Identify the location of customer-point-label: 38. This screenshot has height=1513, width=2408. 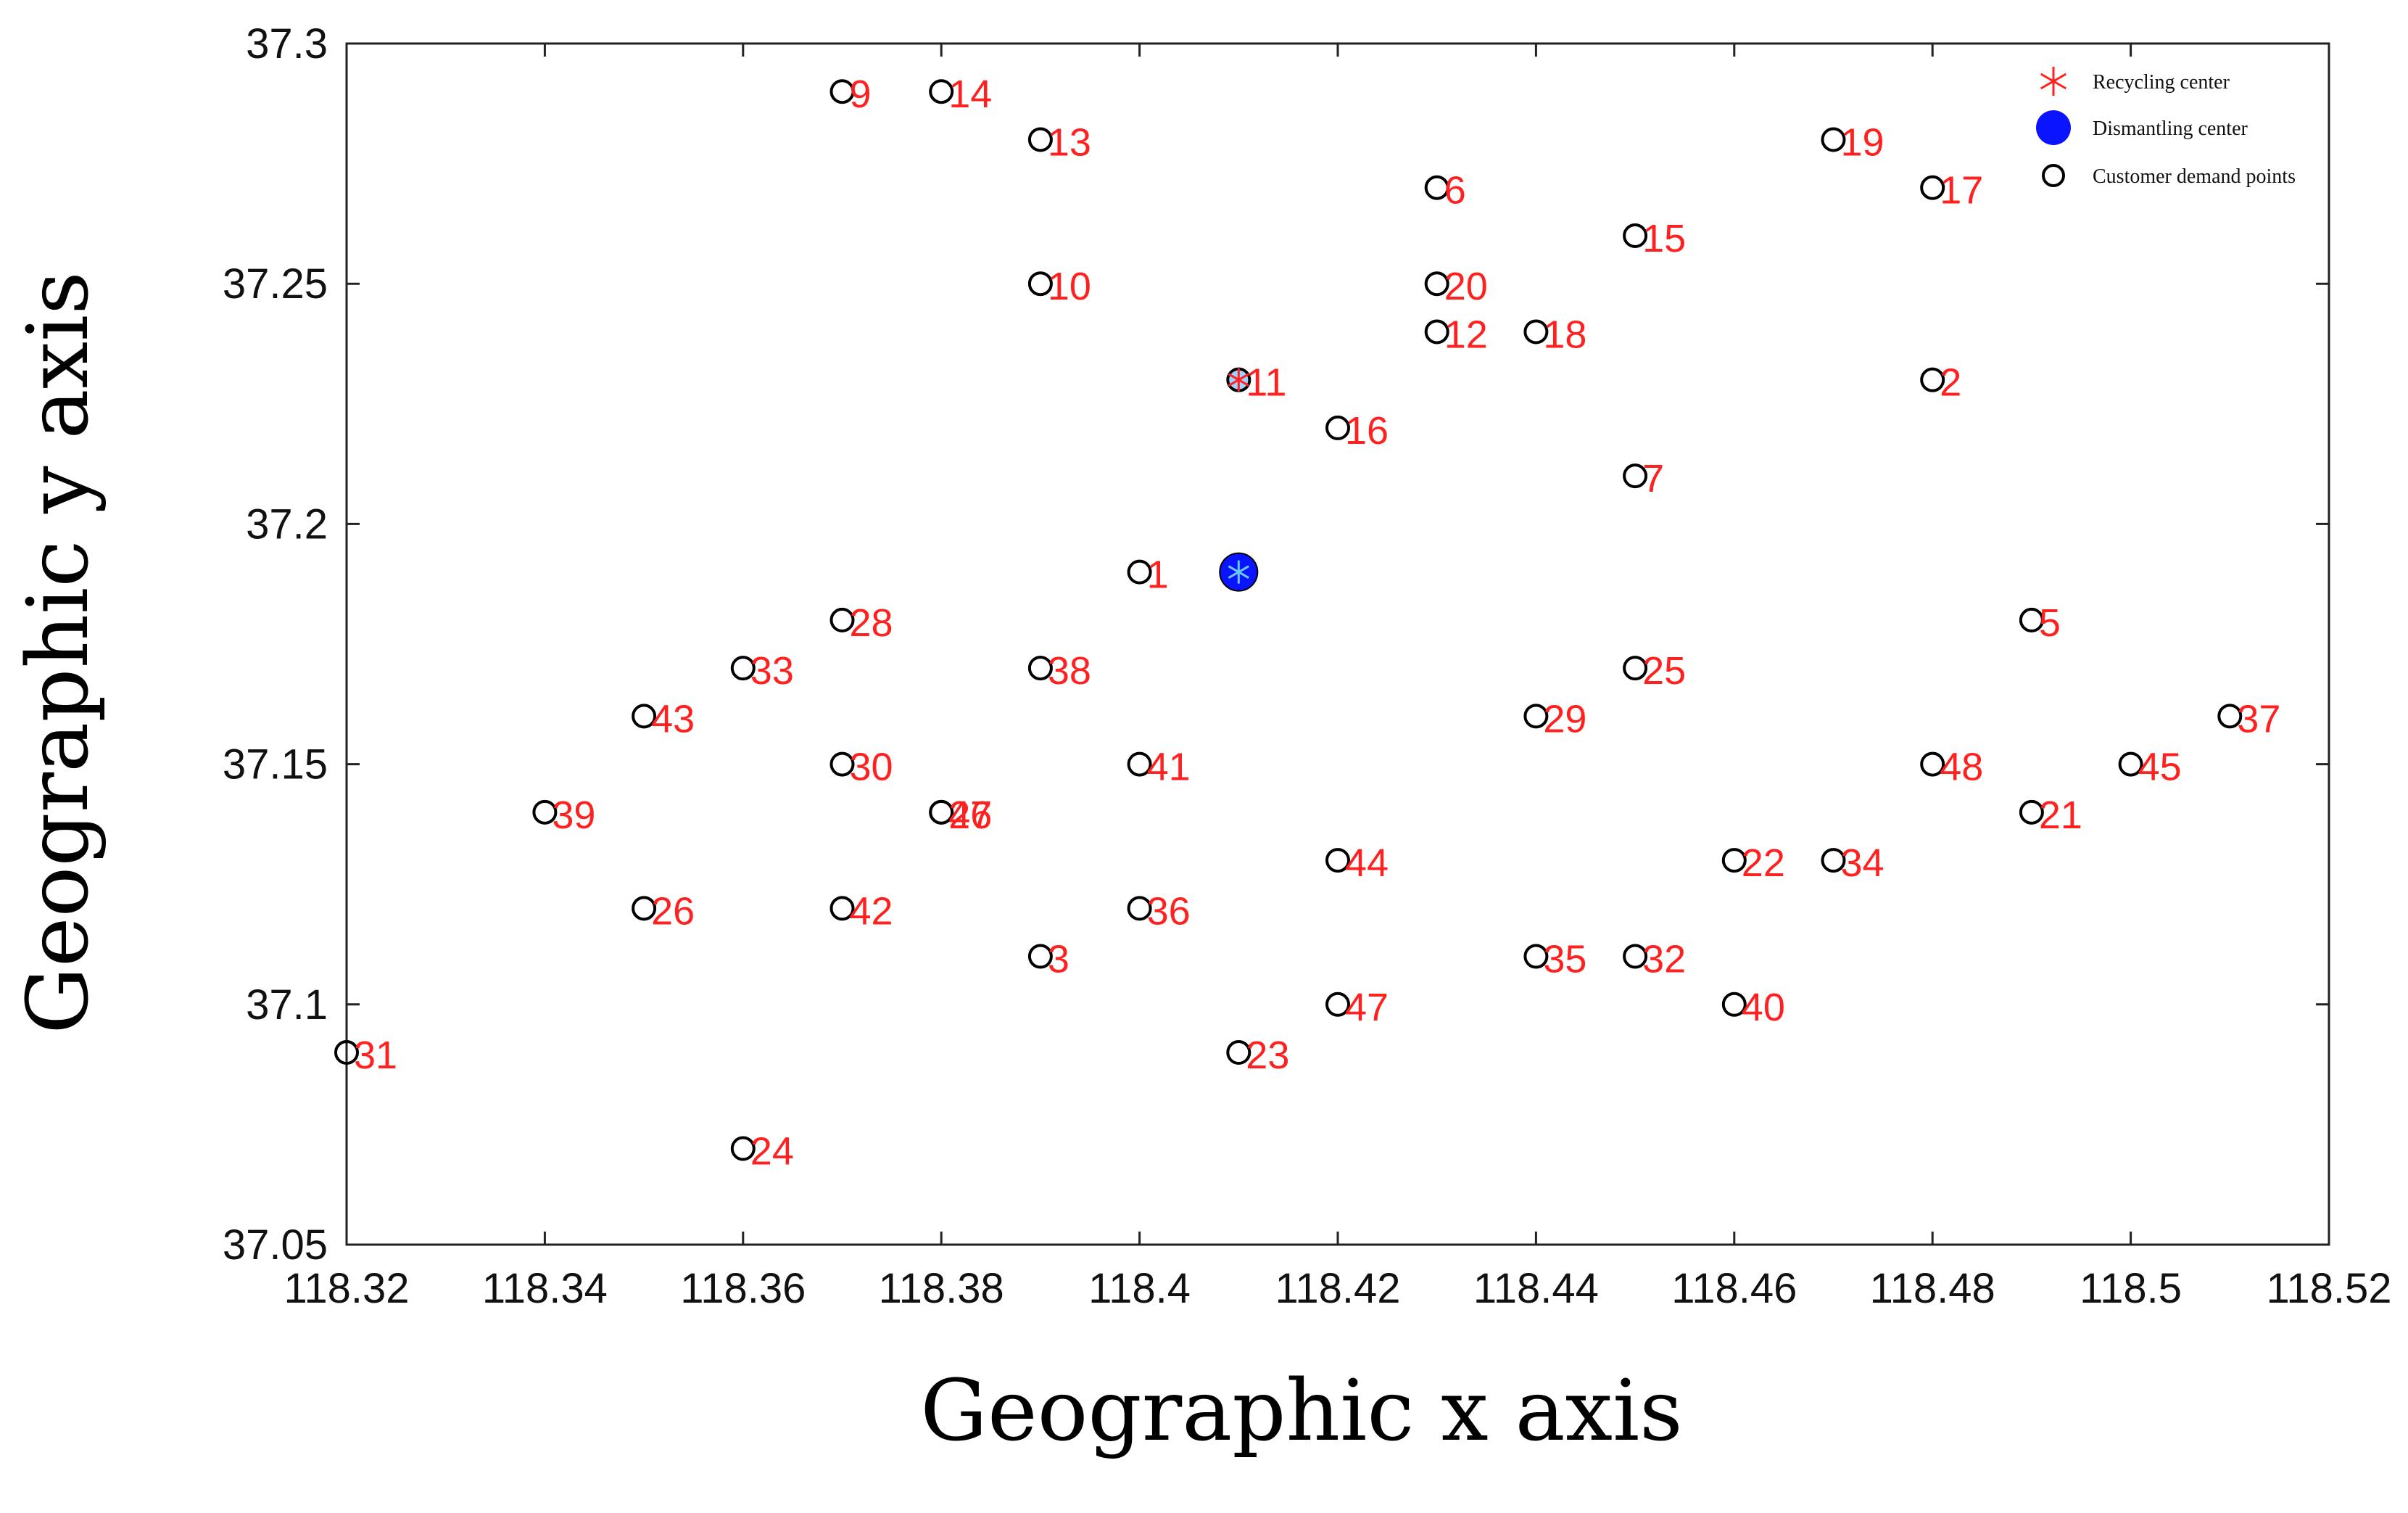
(1069, 671).